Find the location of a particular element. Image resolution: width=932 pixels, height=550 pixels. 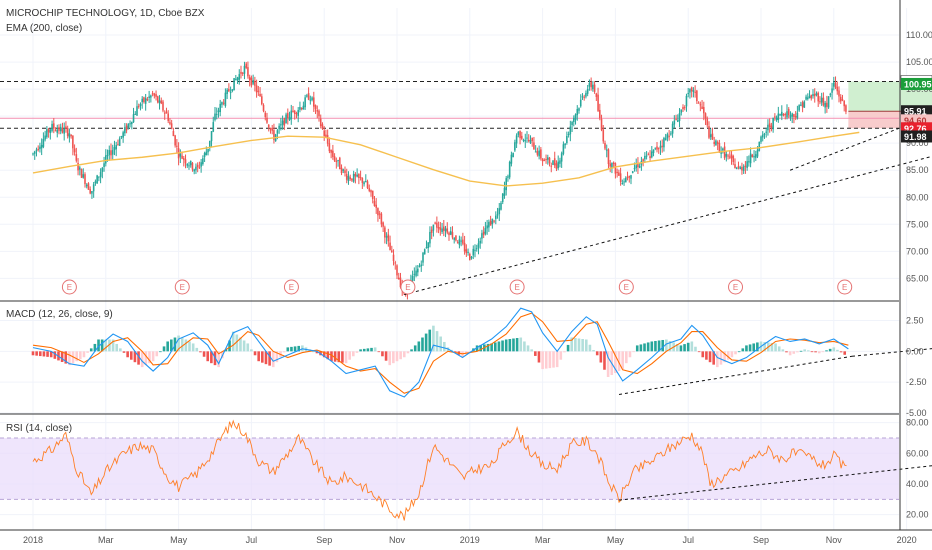

earnings-marker-label: E is located at coordinates (182, 287).